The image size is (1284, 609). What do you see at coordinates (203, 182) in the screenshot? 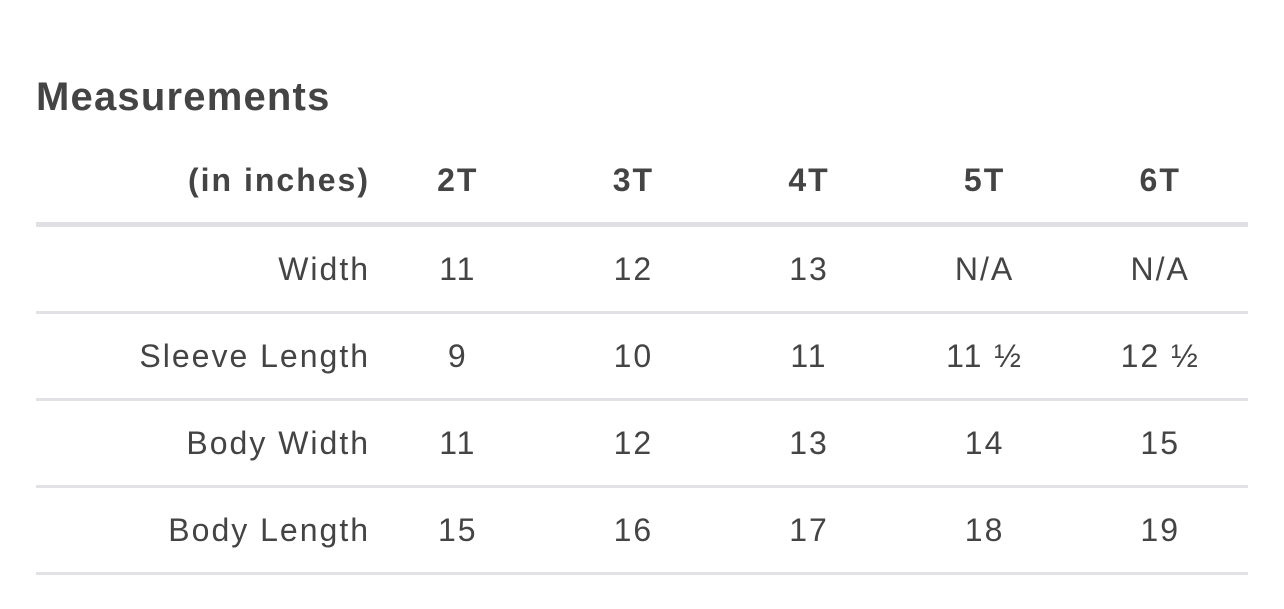
I see `unit-header: (in inches)` at bounding box center [203, 182].